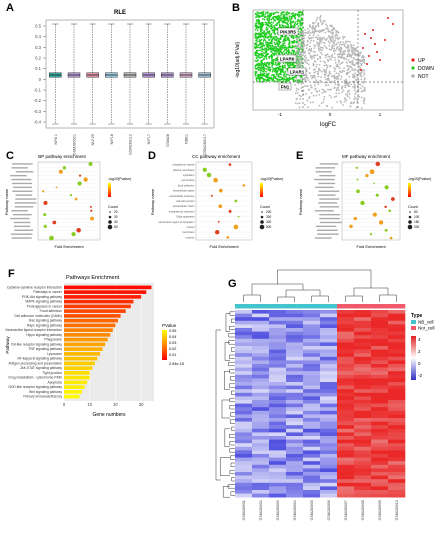 This screenshot has width=443, height=550. I want to click on row-dendrogram, so click(225, 404).